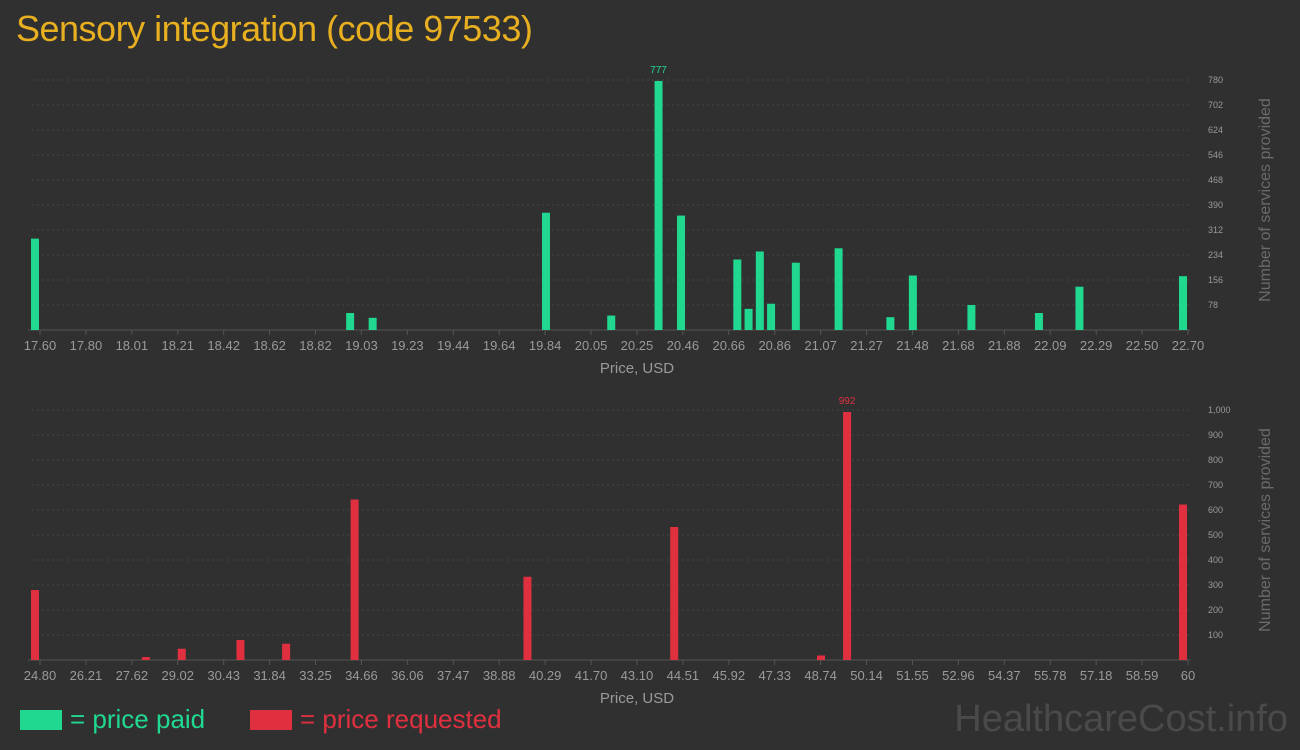 The width and height of the screenshot is (1300, 750). Describe the element at coordinates (41, 719) in the screenshot. I see `legend-swatch-paid` at that location.